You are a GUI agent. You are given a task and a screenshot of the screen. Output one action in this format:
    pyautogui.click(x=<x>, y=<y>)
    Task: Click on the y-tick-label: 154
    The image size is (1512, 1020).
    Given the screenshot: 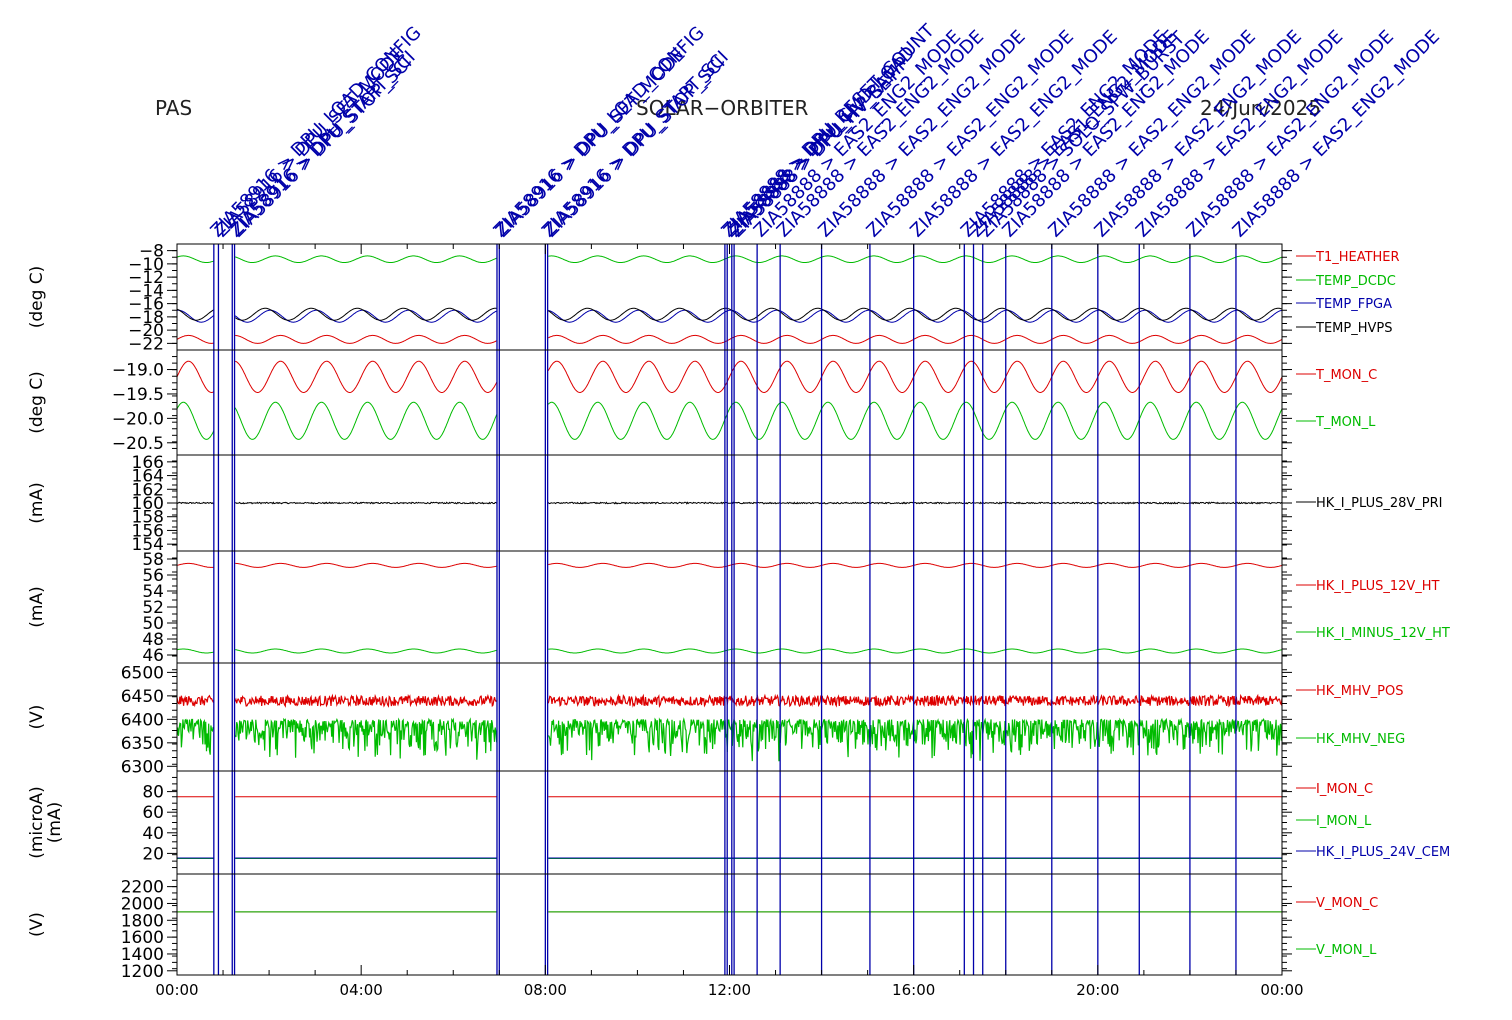 What is the action you would take?
    pyautogui.click(x=148, y=545)
    